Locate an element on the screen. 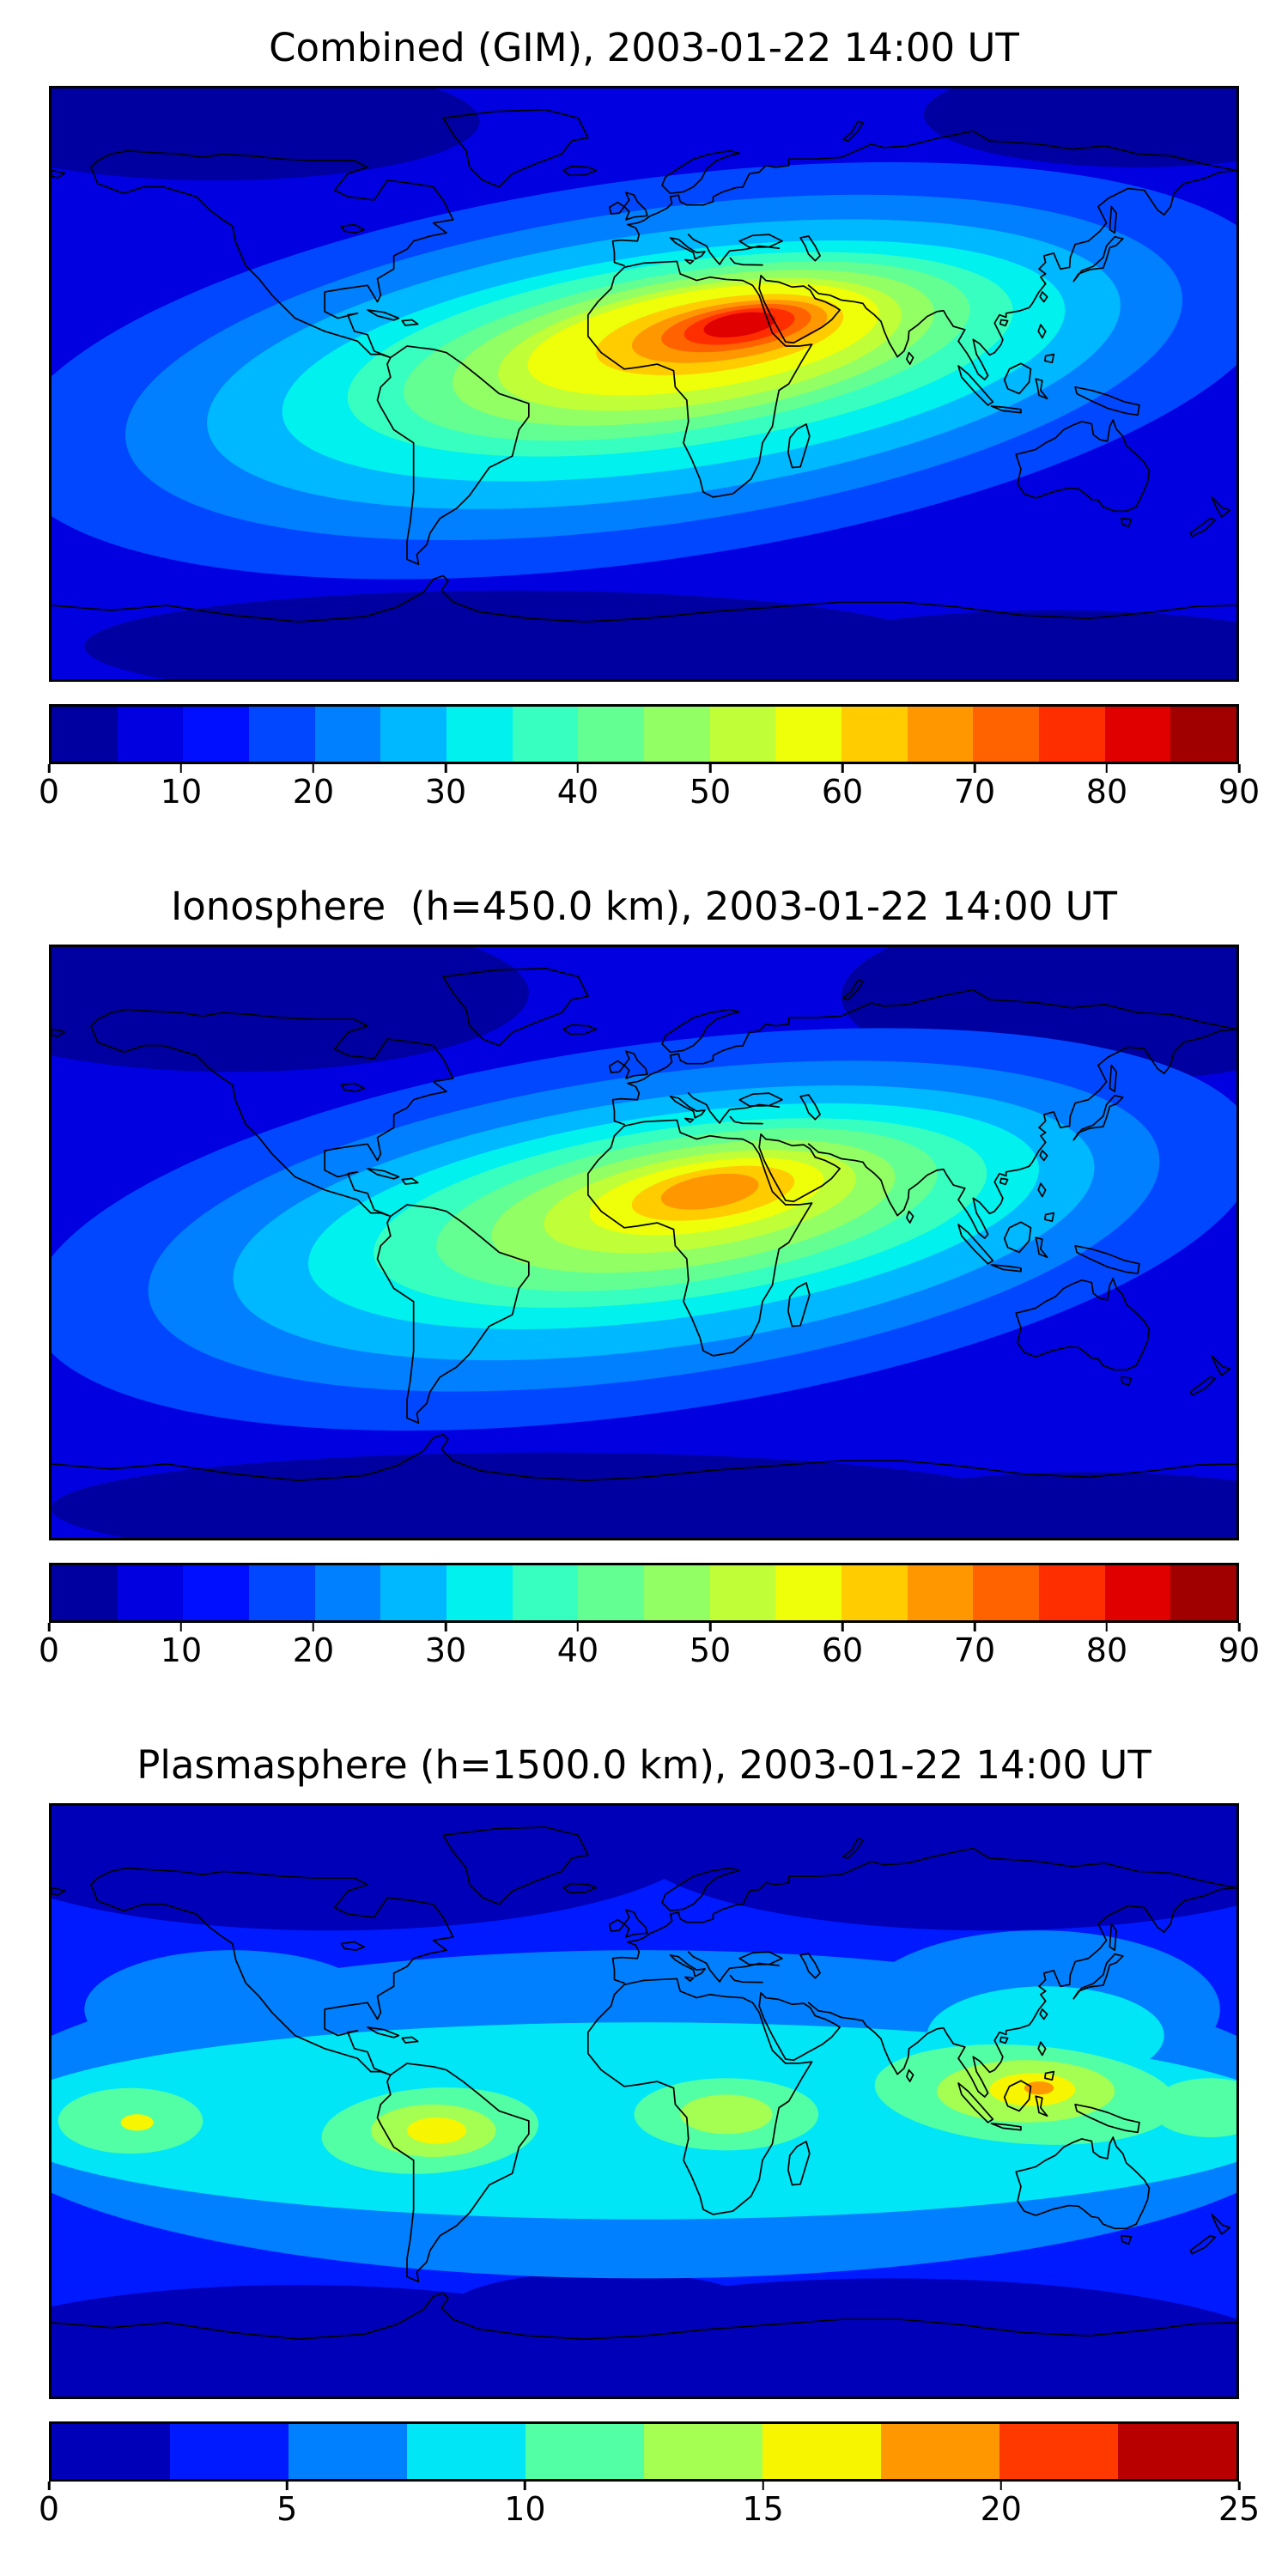 Image resolution: width=1288 pixels, height=2576 pixels. colorbar-wrap-combined: 0 10 20 30 40 50 60 70 80 90 is located at coordinates (649, 759).